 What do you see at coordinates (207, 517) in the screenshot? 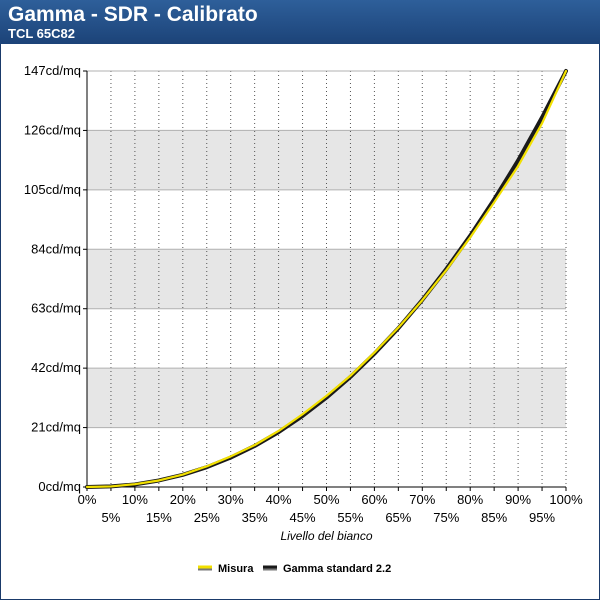
I see `x-tick-label: 25%` at bounding box center [207, 517].